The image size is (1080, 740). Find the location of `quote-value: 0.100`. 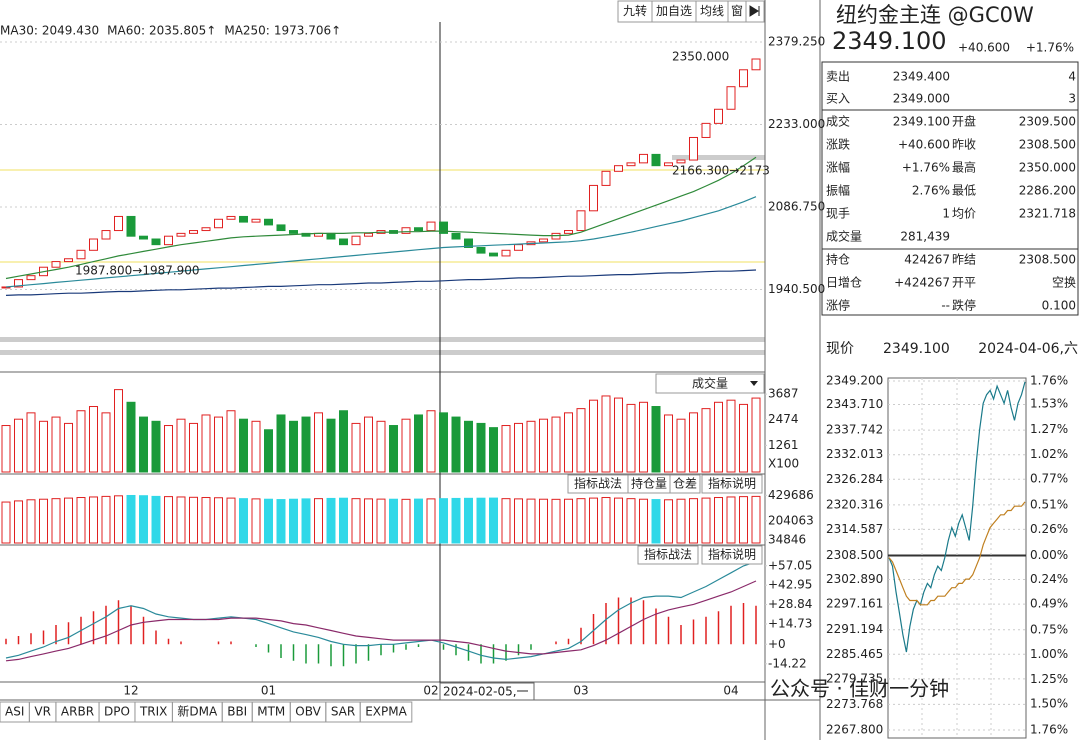

quote-value: 0.100 is located at coordinates (1059, 306).